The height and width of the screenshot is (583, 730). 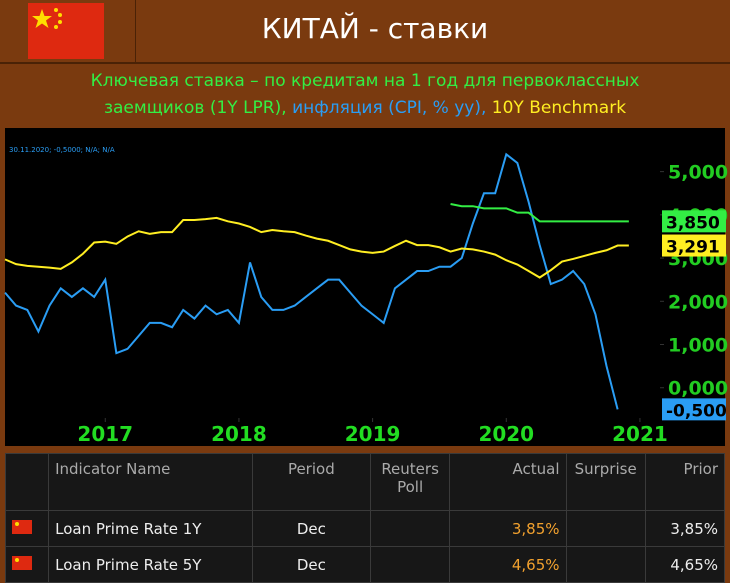 I want to click on x-tick-label: 2018, so click(x=239, y=434).